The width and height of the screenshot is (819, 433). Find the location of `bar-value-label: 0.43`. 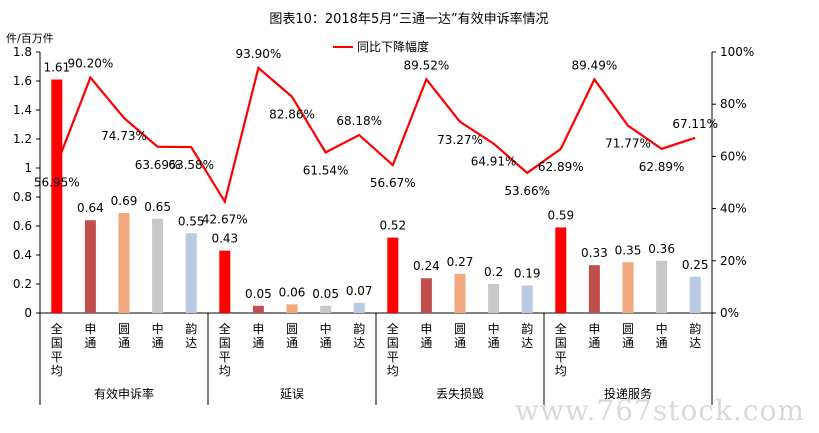

bar-value-label: 0.43 is located at coordinates (224, 239).